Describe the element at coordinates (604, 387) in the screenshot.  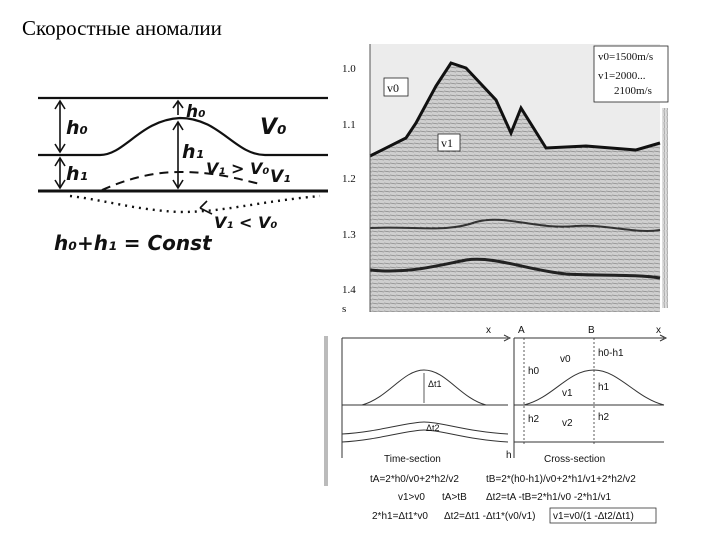
I see `h1-label: h1` at that location.